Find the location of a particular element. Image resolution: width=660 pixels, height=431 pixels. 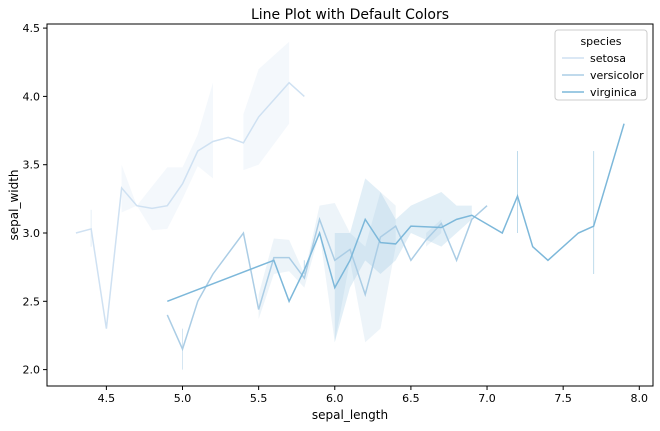

legend-label-versicolor: versicolor is located at coordinates (617, 75).